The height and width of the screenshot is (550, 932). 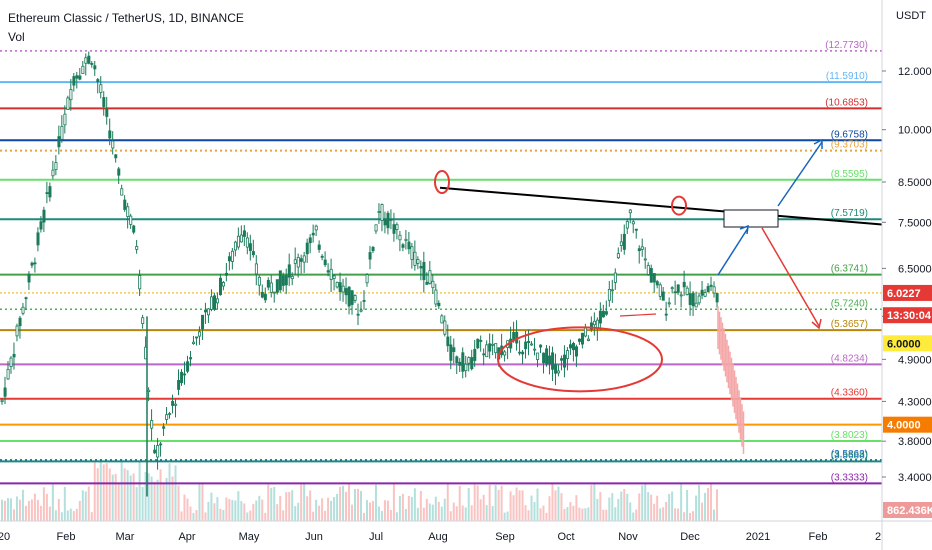 What do you see at coordinates (849, 393) in the screenshot?
I see `level-label: (4.3360)` at bounding box center [849, 393].